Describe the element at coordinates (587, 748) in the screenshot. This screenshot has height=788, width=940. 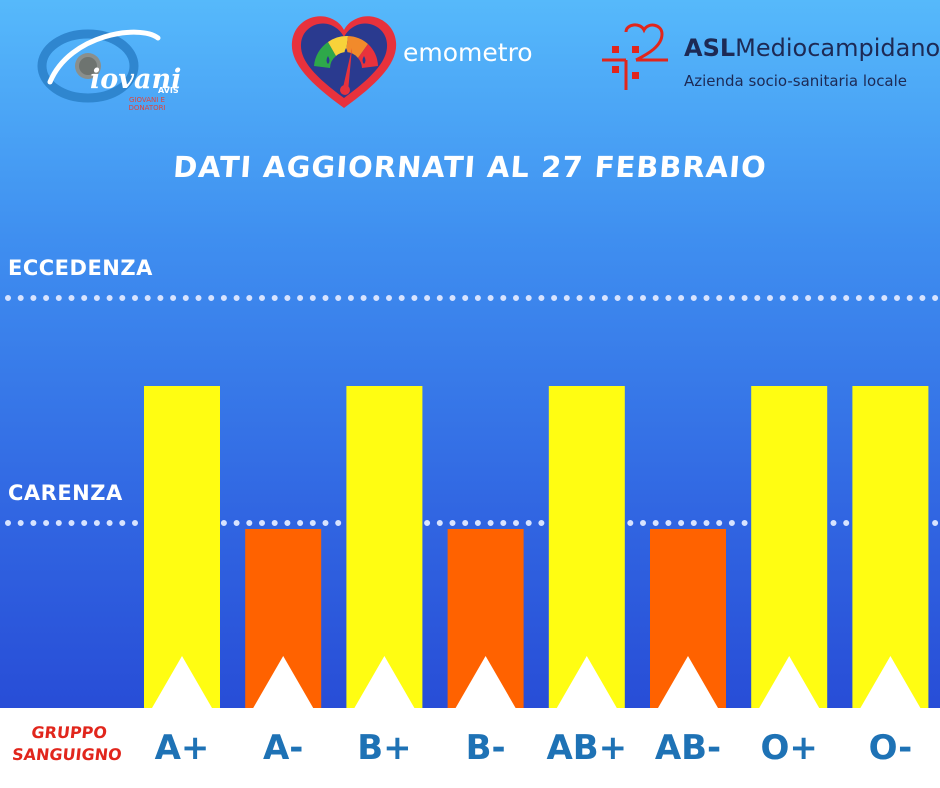
I see `tick-label-AB+: AB+` at that location.